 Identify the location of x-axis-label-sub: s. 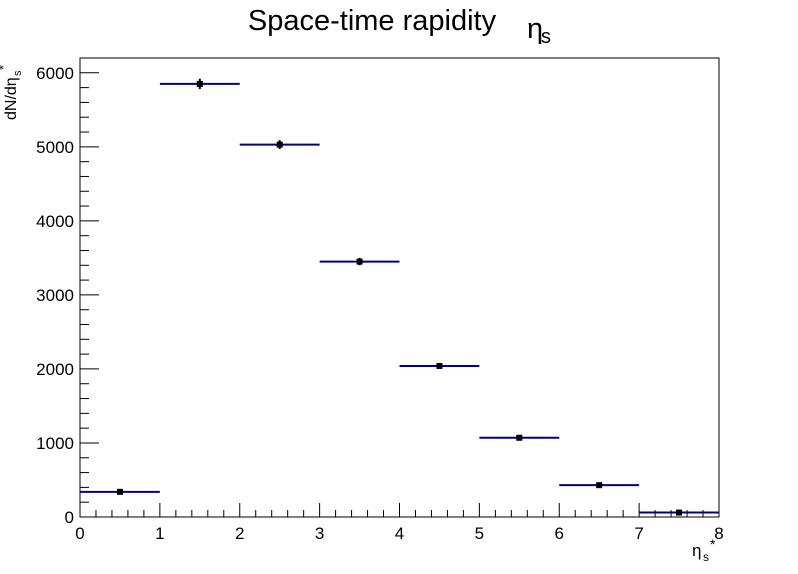
(706, 557).